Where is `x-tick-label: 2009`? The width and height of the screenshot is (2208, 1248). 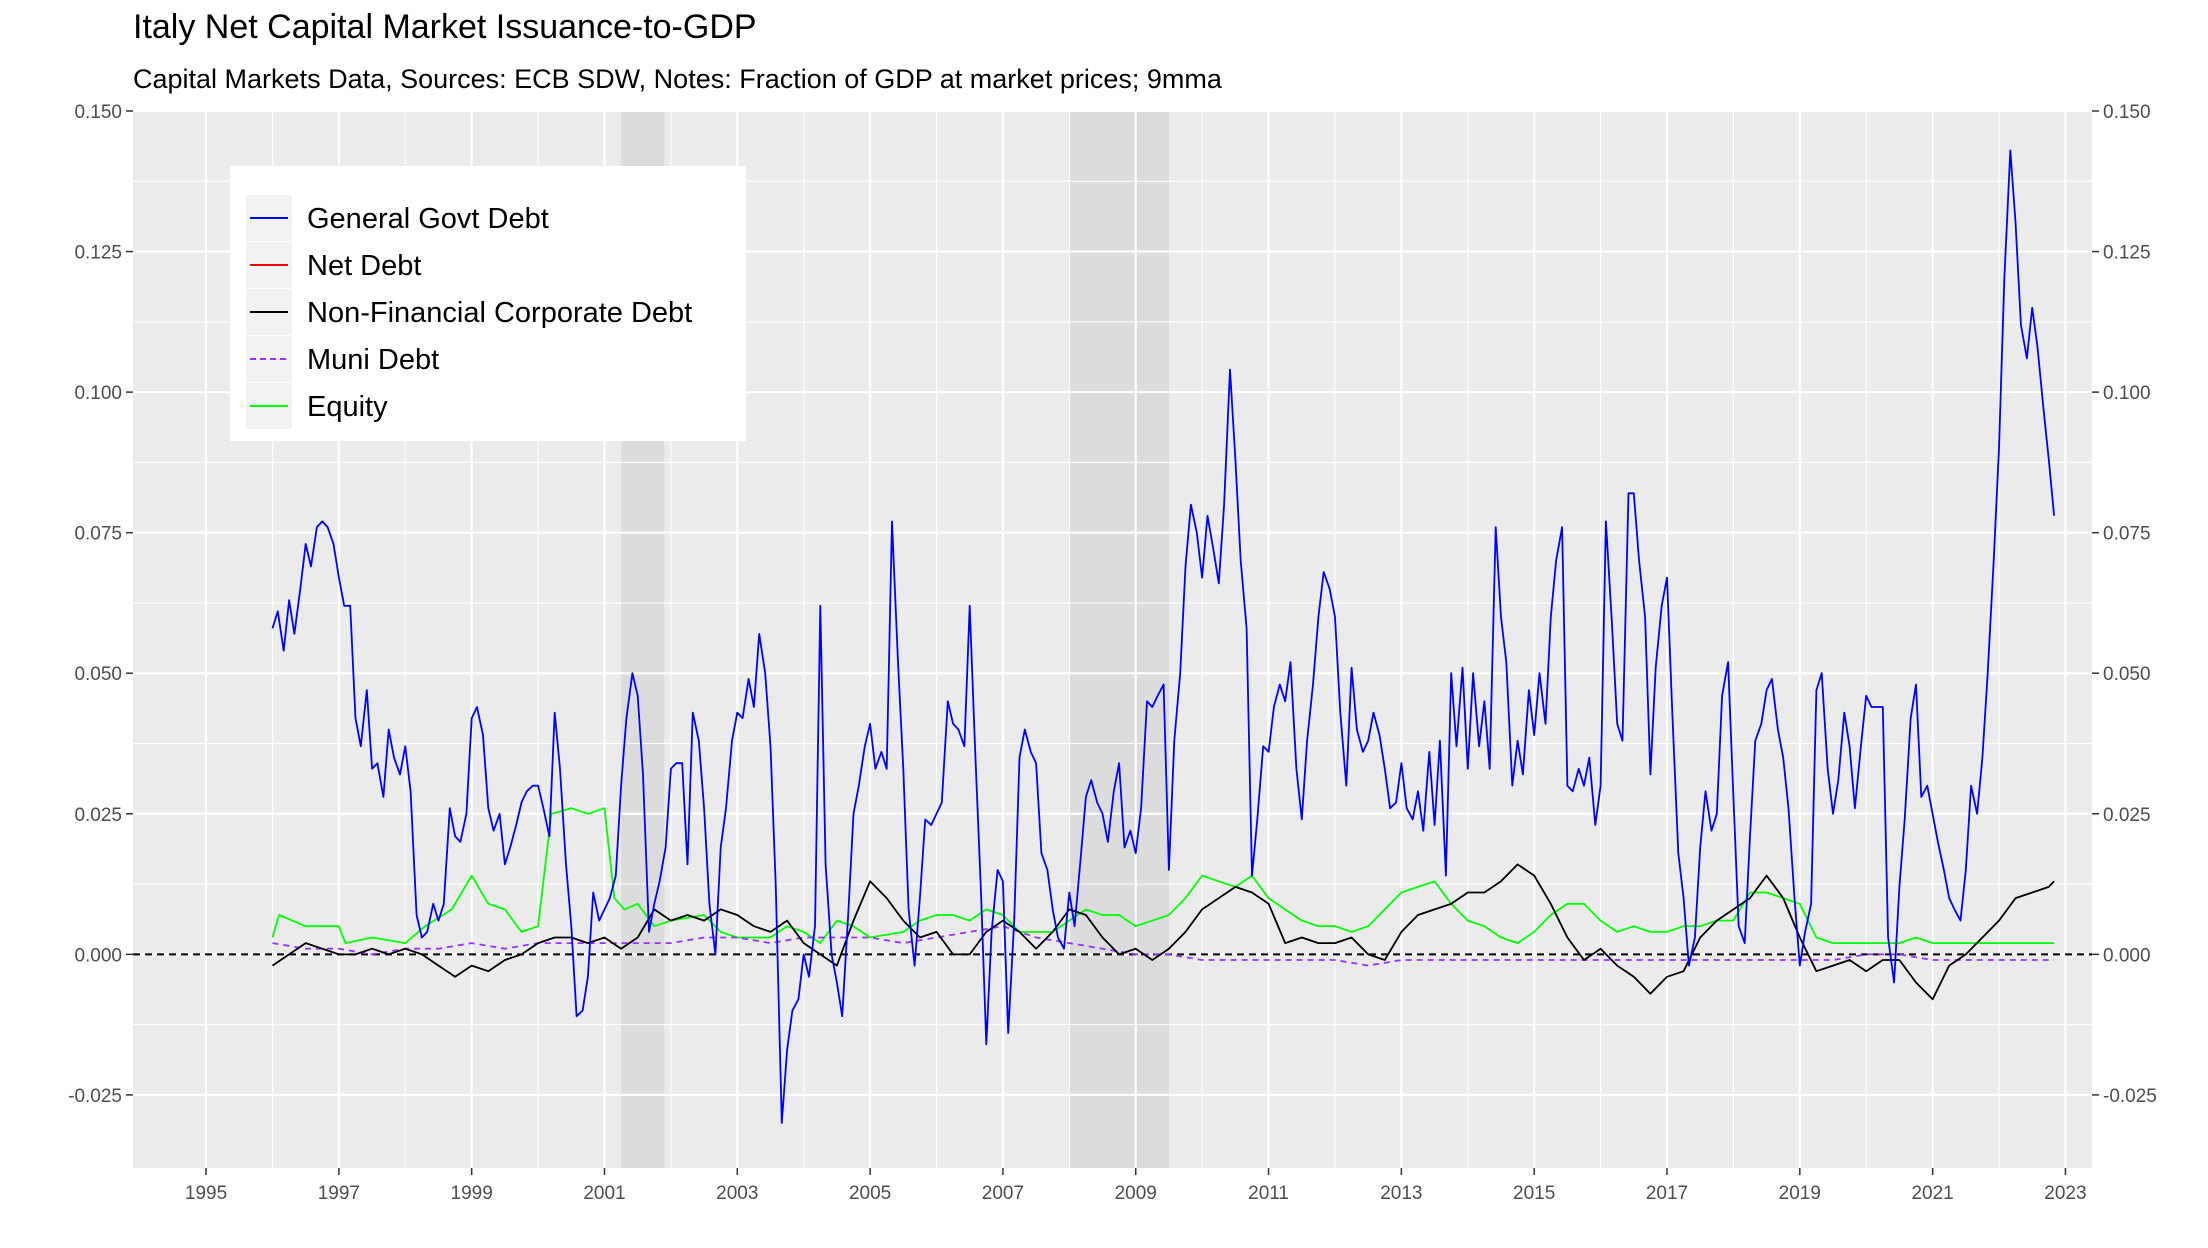
x-tick-label: 2009 is located at coordinates (1136, 1193).